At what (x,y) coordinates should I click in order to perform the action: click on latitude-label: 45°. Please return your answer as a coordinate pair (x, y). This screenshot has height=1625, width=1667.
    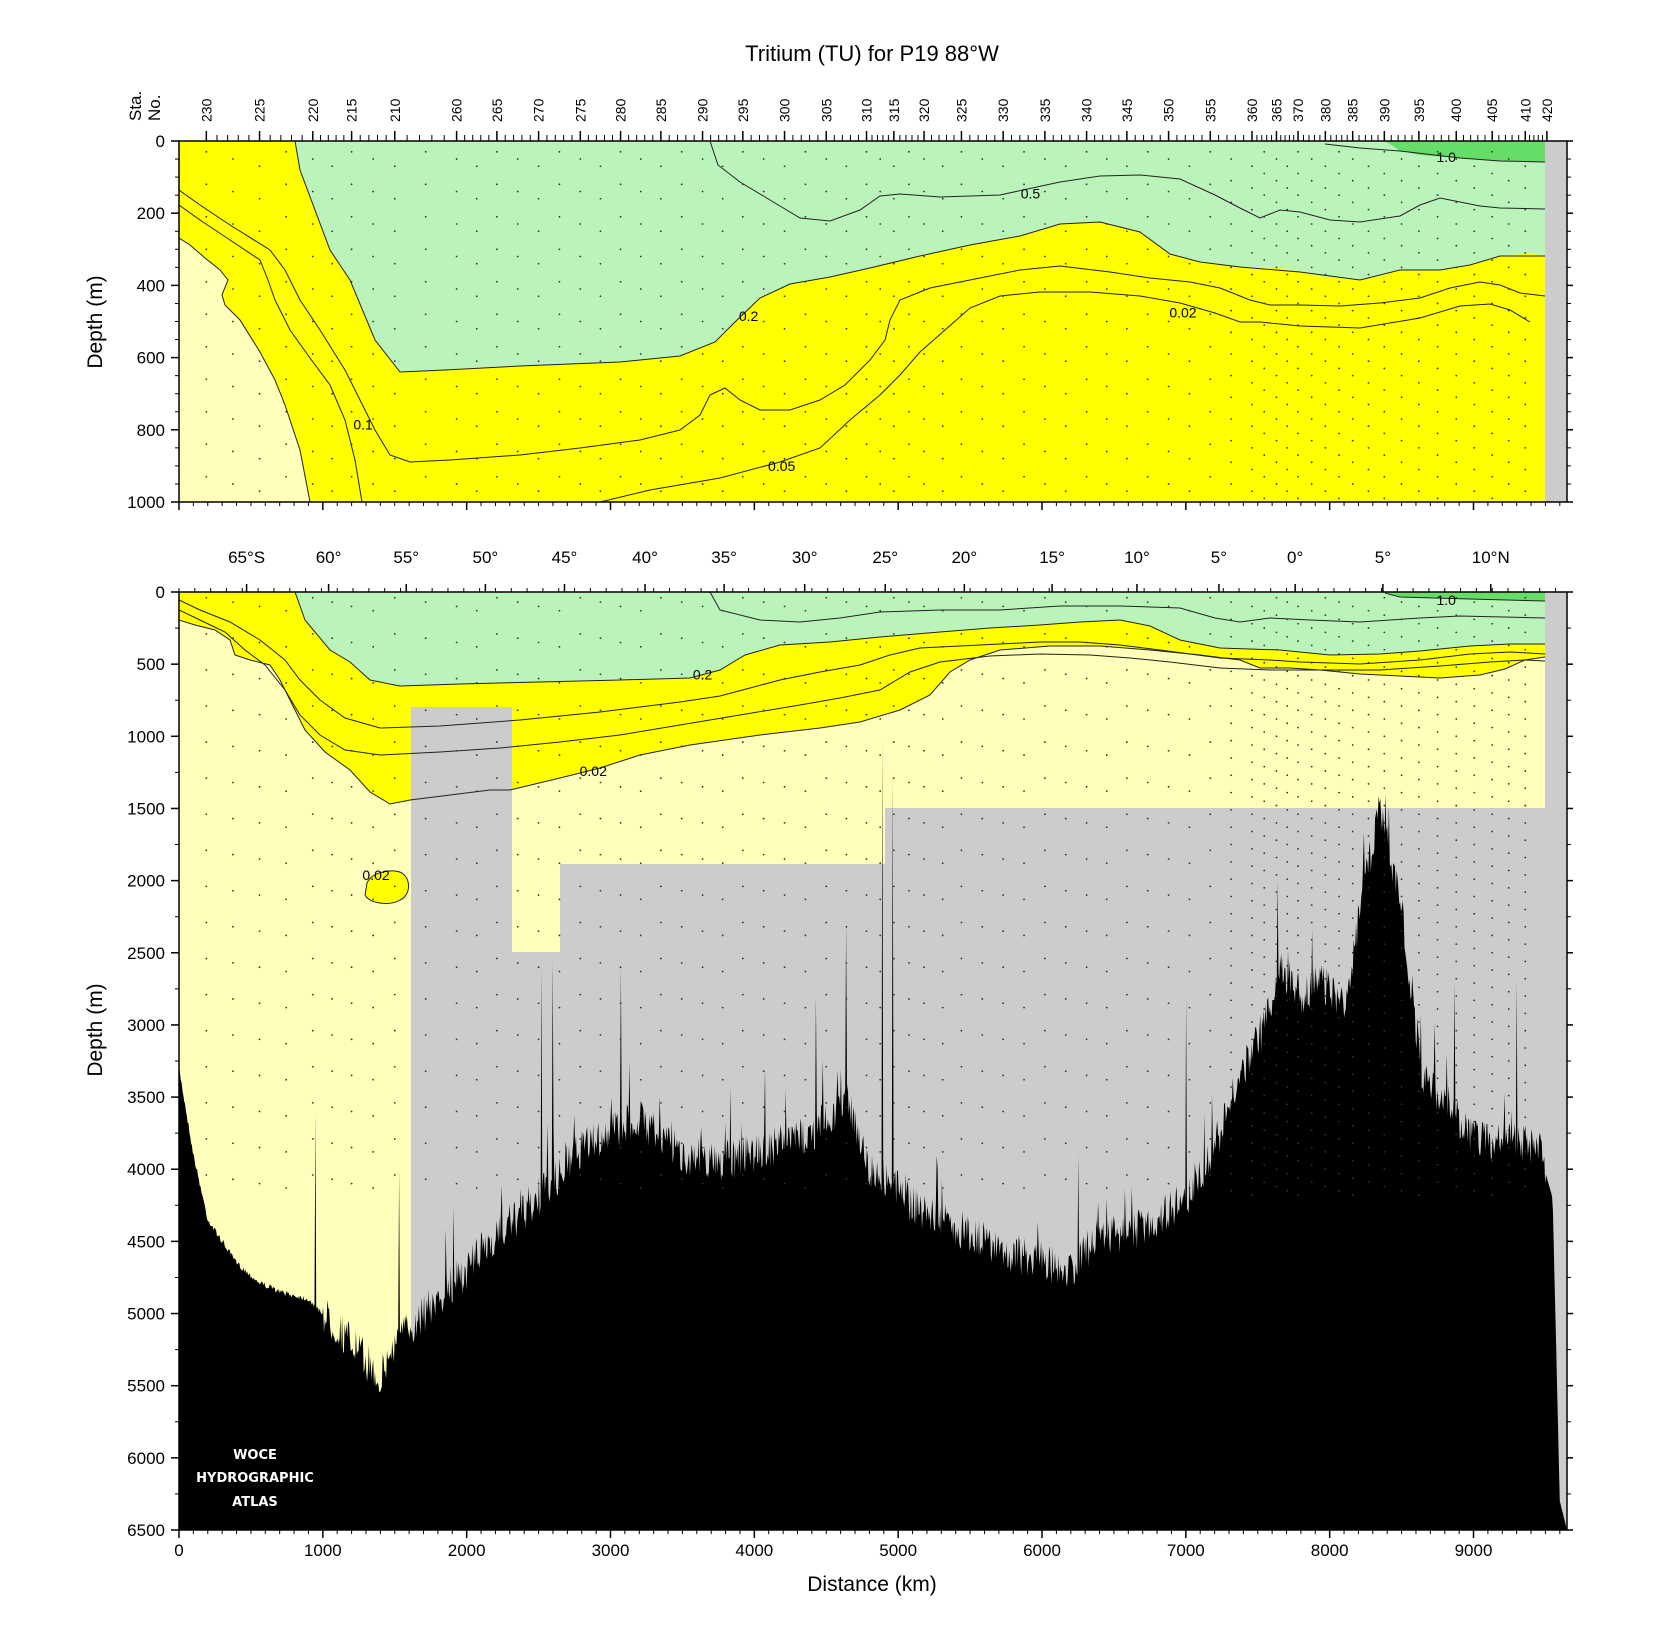
    Looking at the image, I should click on (565, 557).